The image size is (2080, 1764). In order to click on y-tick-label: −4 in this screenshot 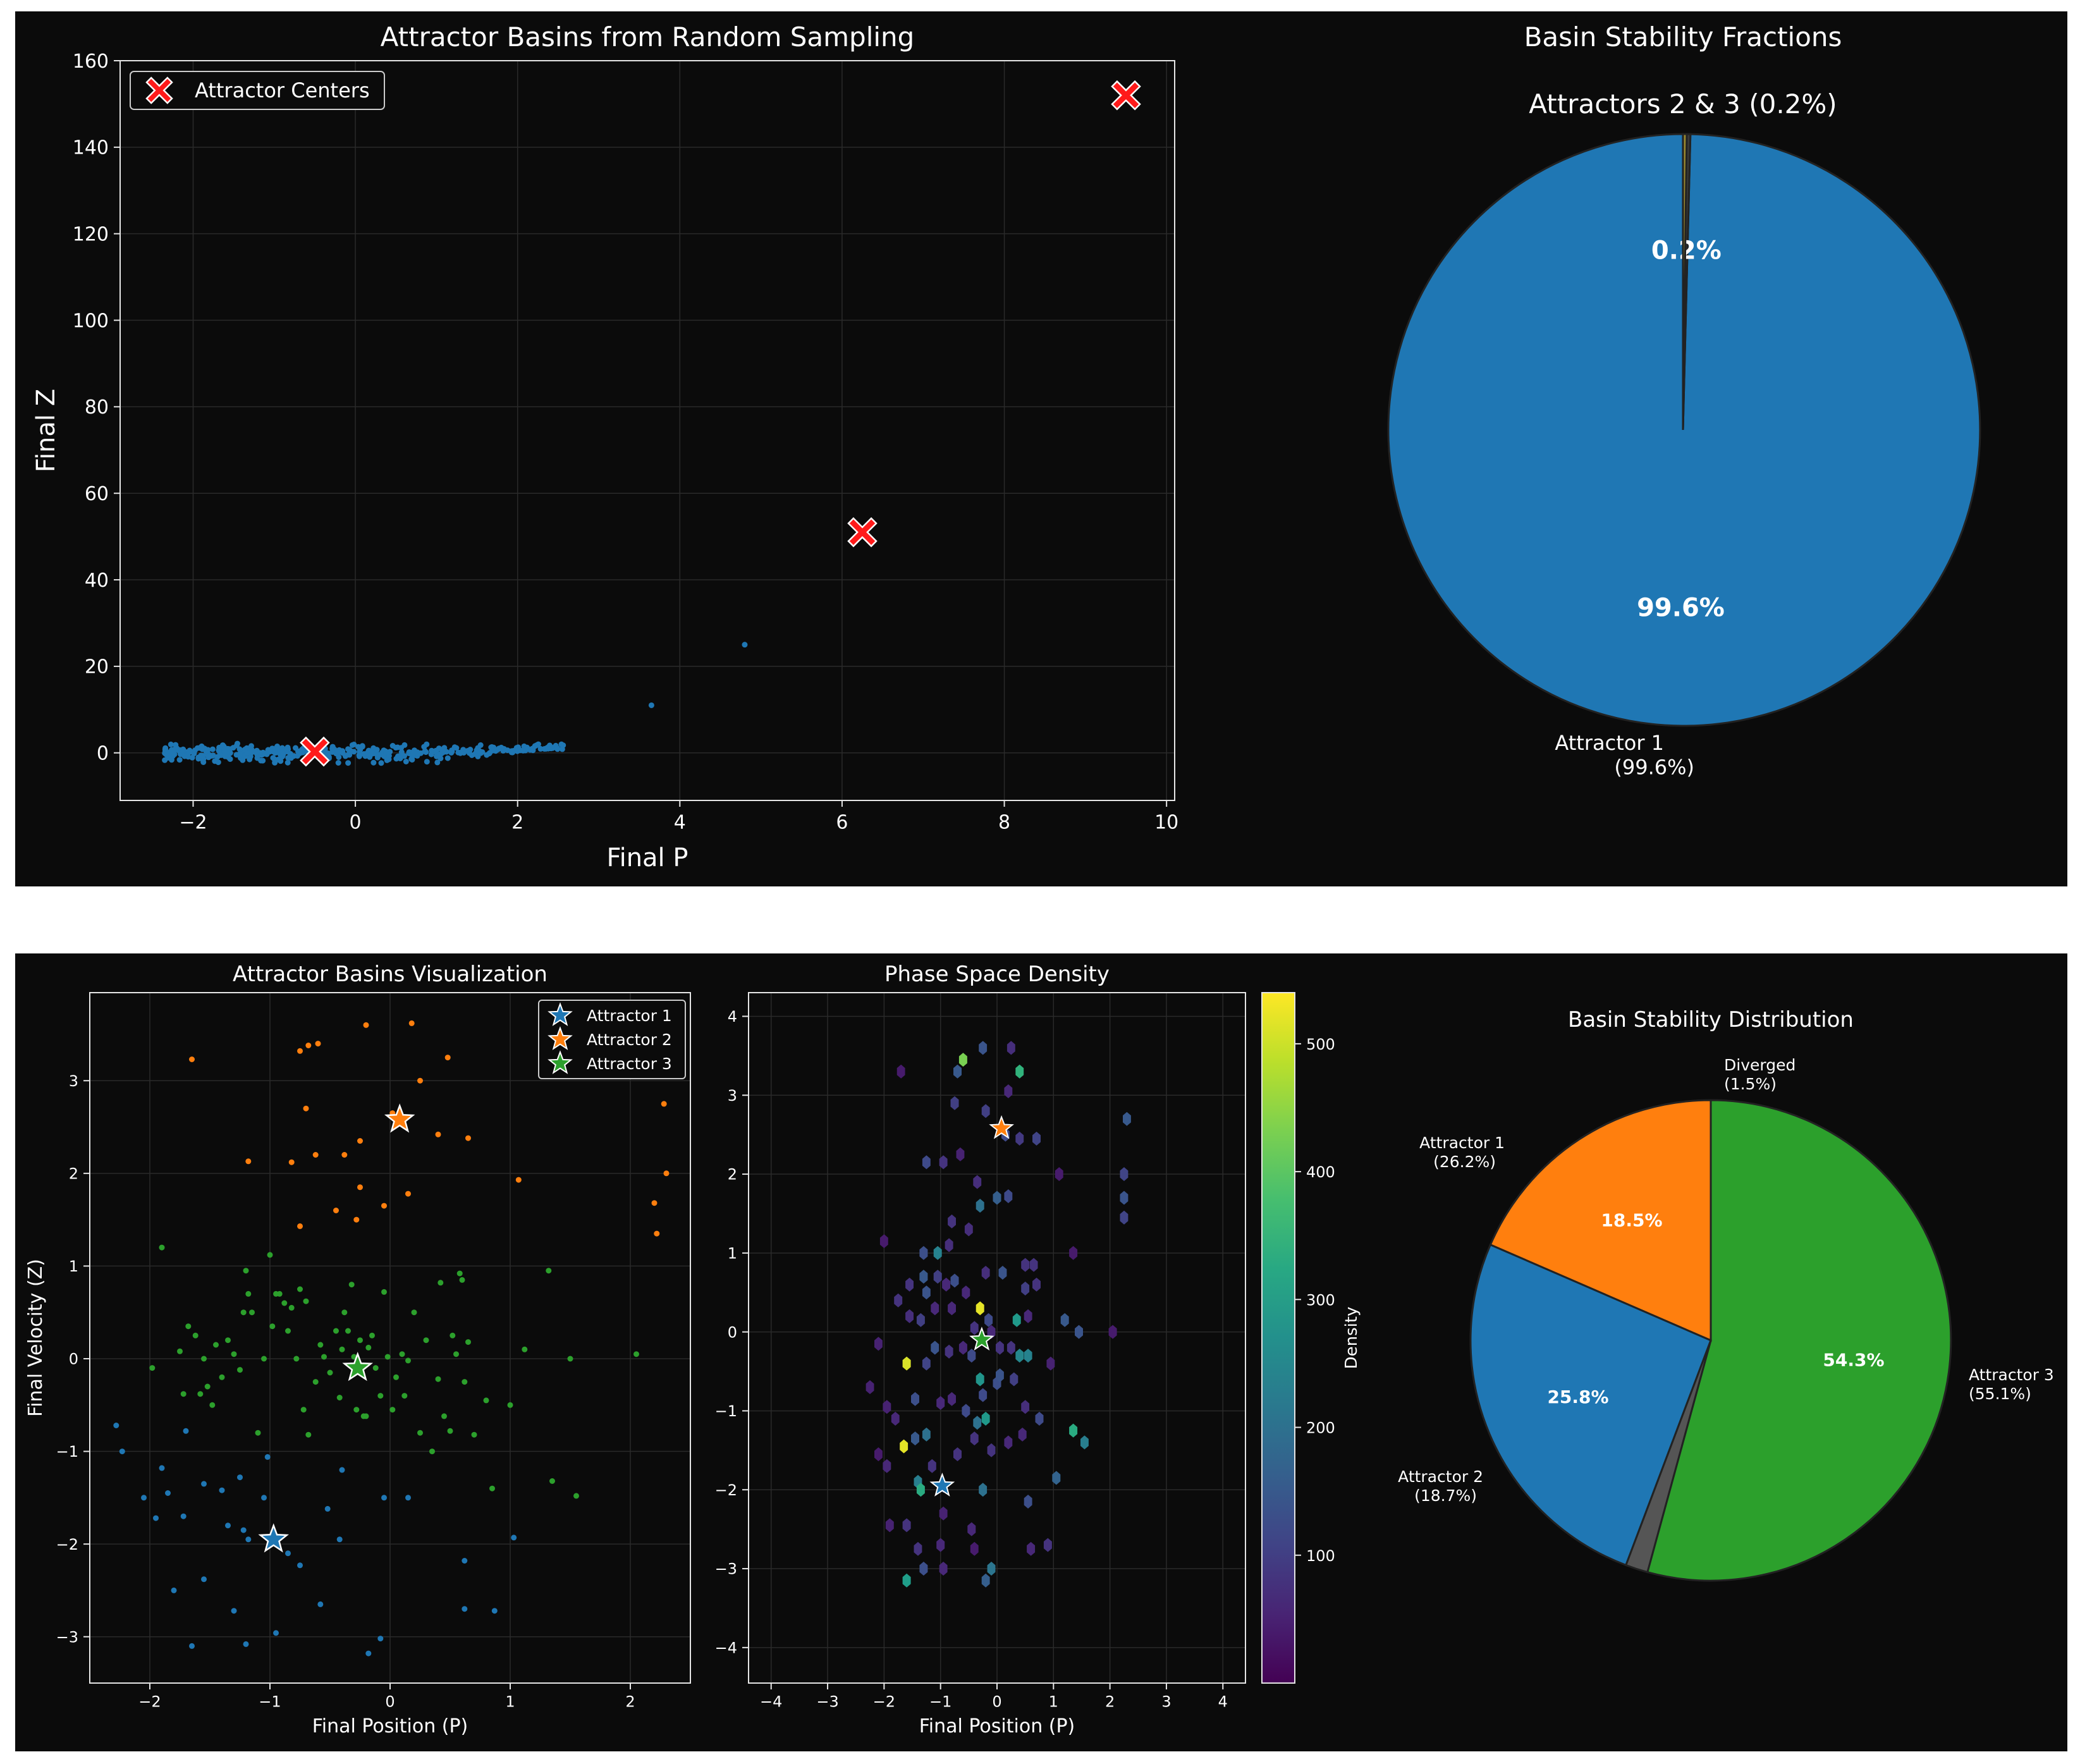, I will do `click(726, 1648)`.